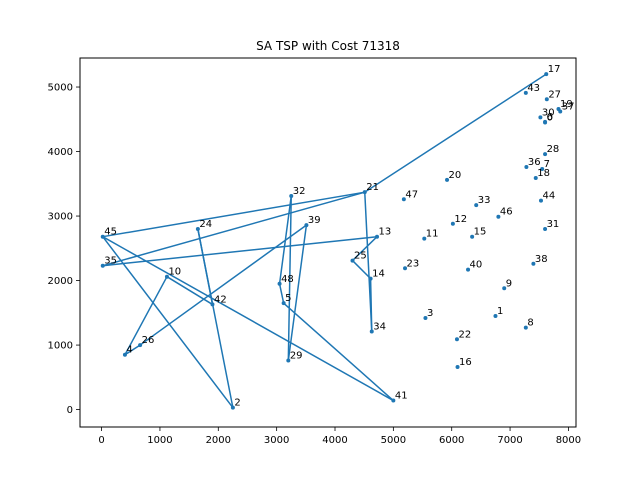  I want to click on city-label-1: 1, so click(500, 311).